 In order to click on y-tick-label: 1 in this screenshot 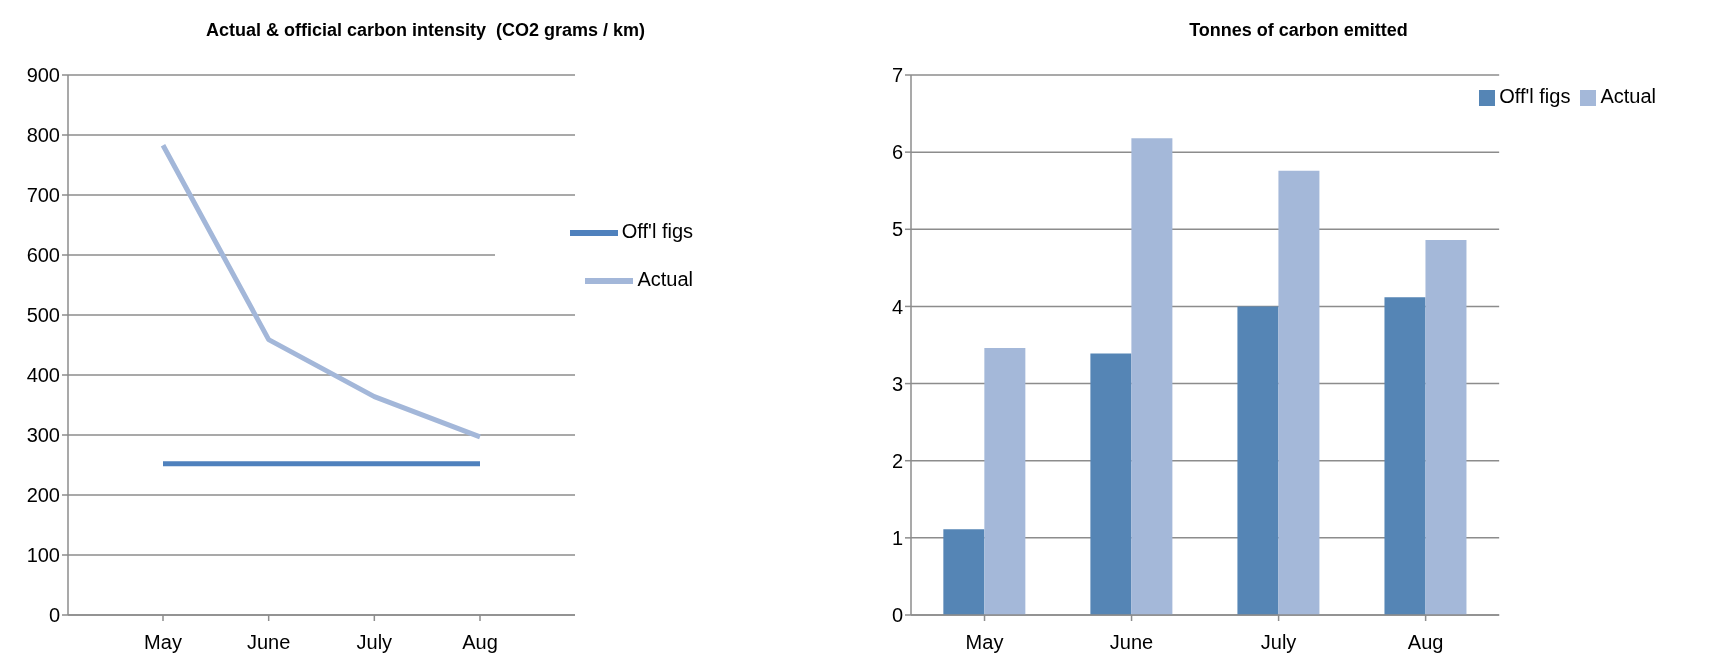, I will do `click(897, 537)`.